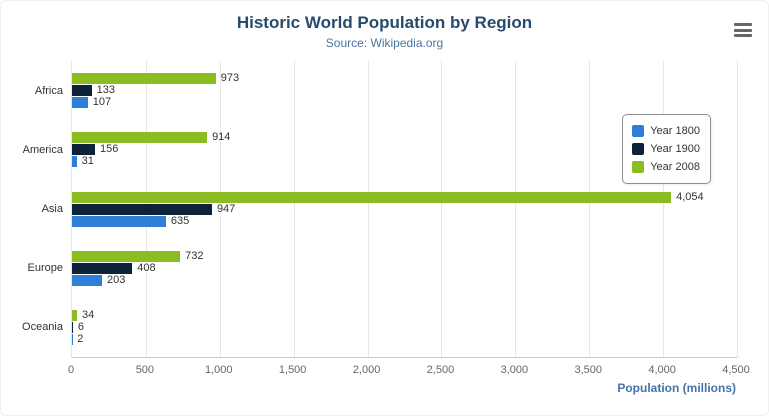 The image size is (769, 416). I want to click on data-label: 34, so click(88, 314).